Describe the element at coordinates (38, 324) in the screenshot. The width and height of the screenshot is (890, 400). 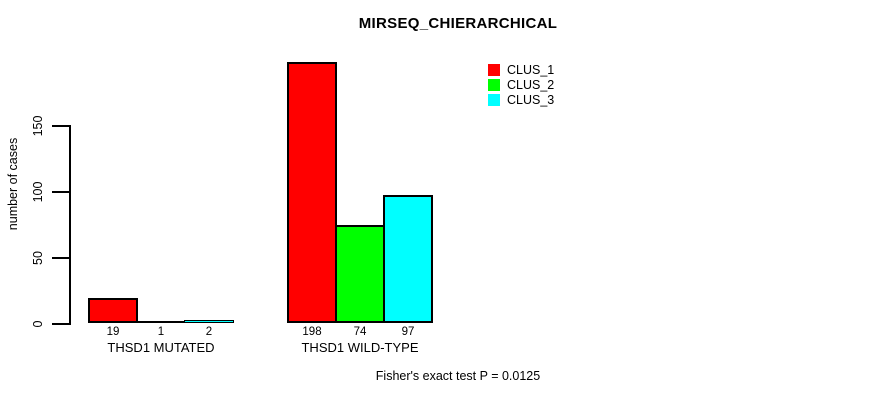
I see `y-tick-label: 0` at that location.